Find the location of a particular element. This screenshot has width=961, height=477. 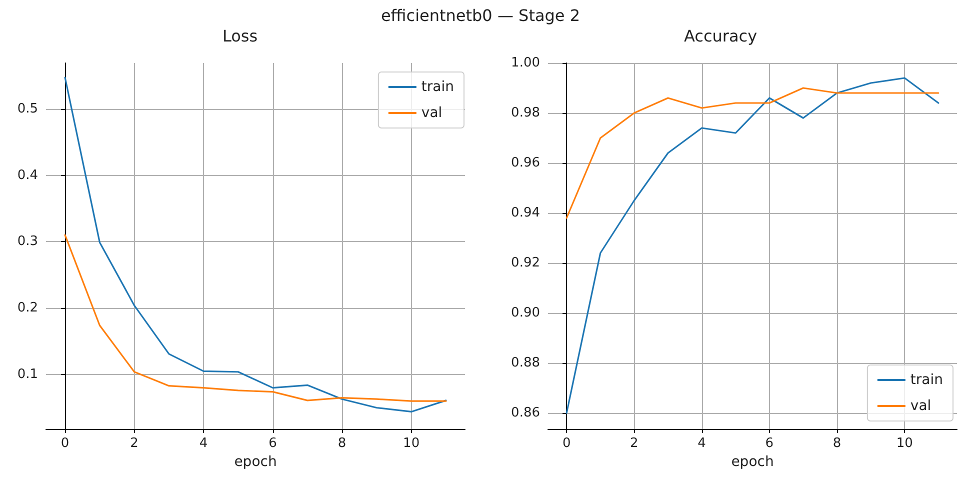

y-tick-label: 0.88 is located at coordinates (525, 363).